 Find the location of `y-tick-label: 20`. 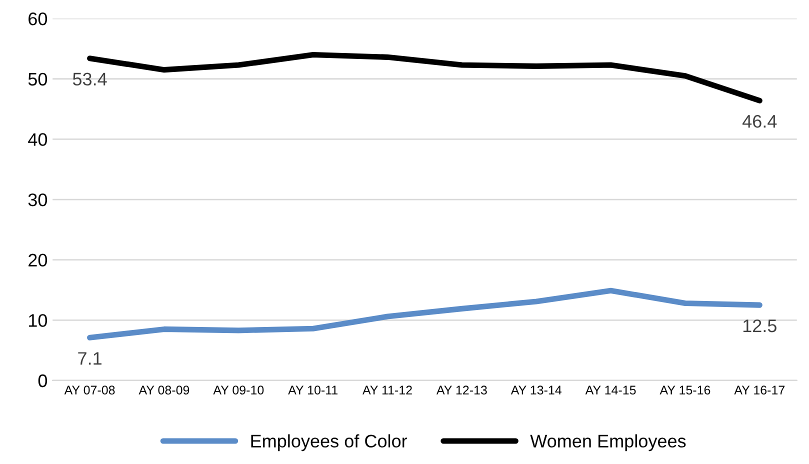

y-tick-label: 20 is located at coordinates (38, 260).